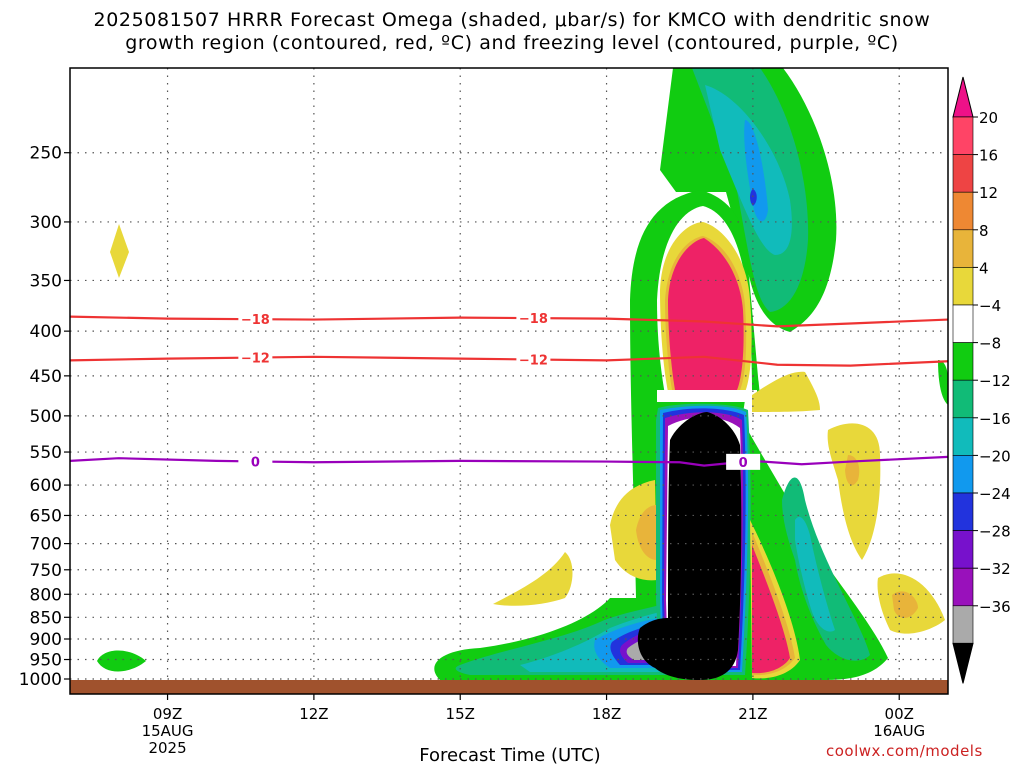  What do you see at coordinates (904, 751) in the screenshot?
I see `credit-text: coolwx.com/models` at bounding box center [904, 751].